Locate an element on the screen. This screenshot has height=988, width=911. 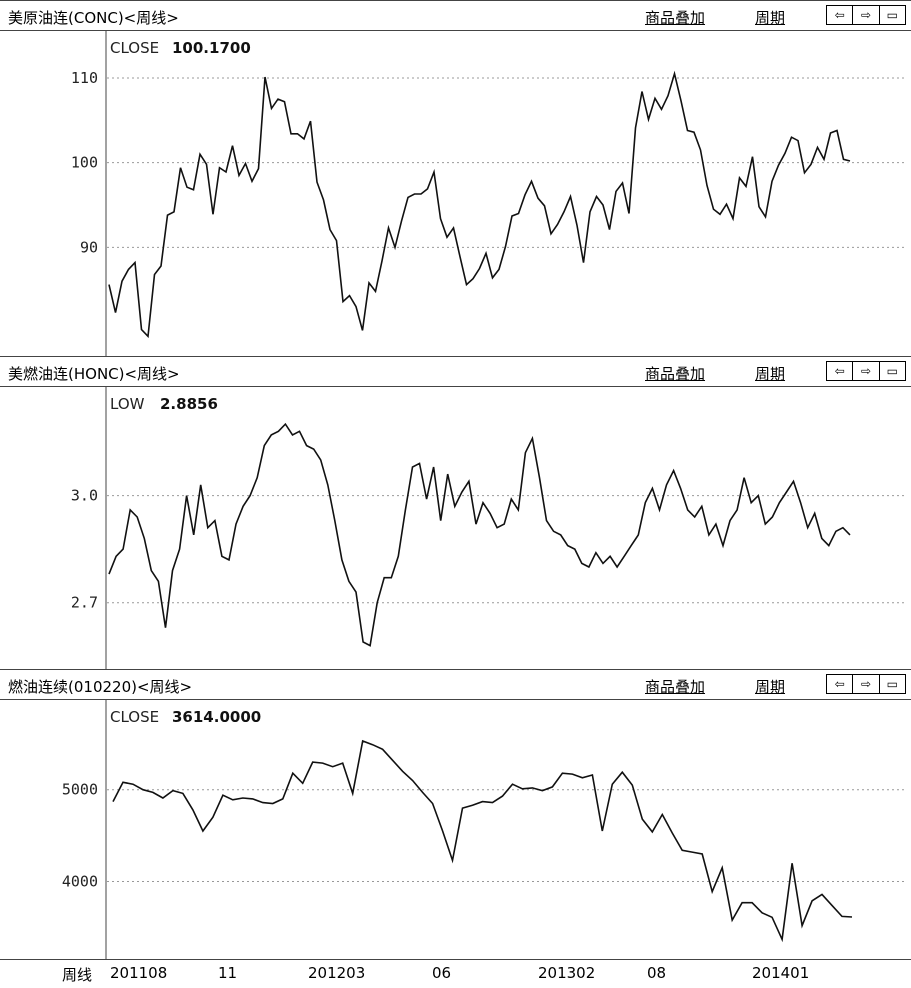
y-tick-label: 110 is located at coordinates (84, 78).